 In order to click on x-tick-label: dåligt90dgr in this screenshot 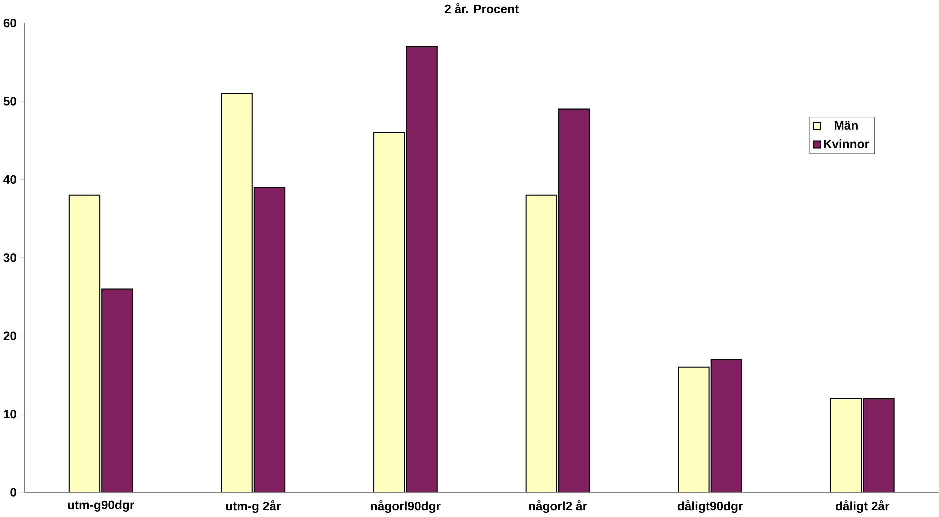, I will do `click(711, 507)`.